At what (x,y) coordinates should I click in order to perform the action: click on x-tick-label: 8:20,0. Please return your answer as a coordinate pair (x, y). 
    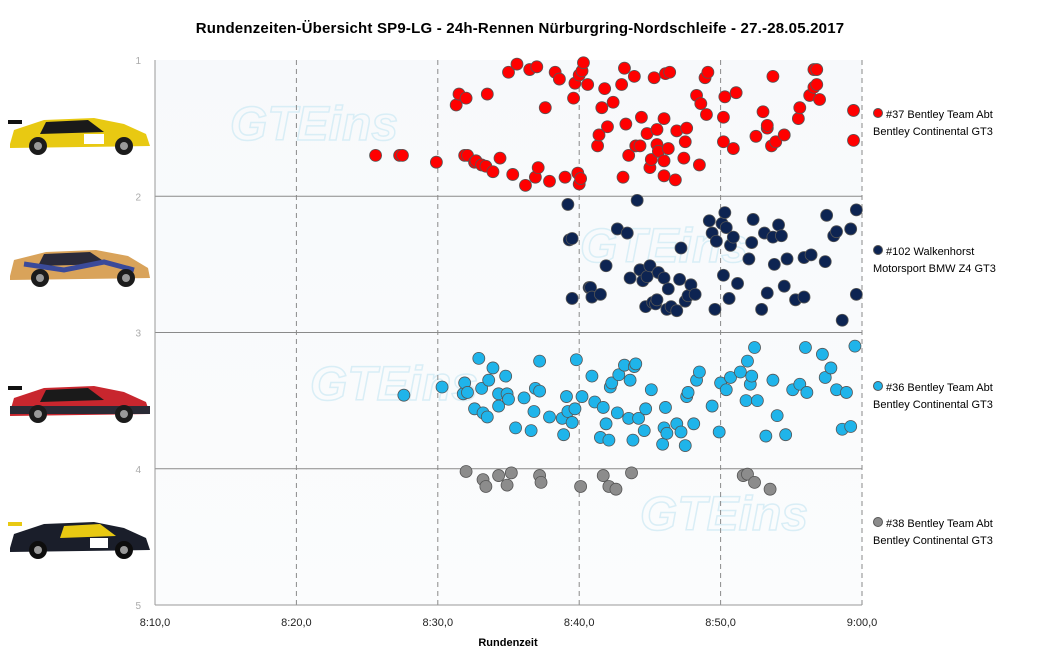
    Looking at the image, I should click on (296, 623).